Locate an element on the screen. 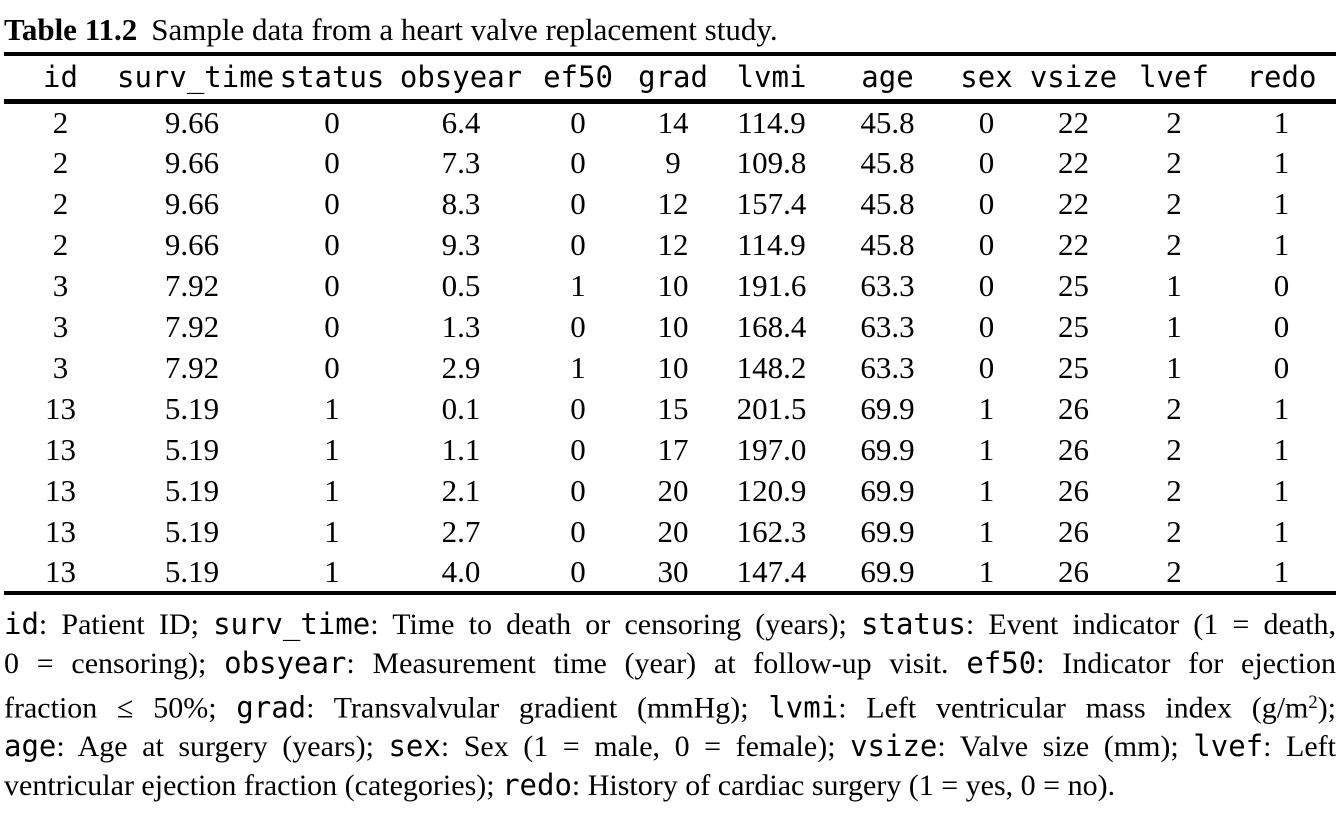 The width and height of the screenshot is (1343, 821). footnote-text: fraction ≤ 50%; is located at coordinates (120, 708).